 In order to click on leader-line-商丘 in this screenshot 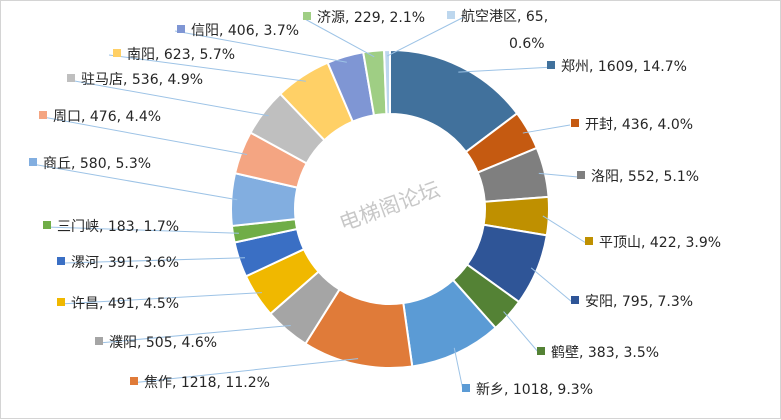, I will do `click(134, 182)`.